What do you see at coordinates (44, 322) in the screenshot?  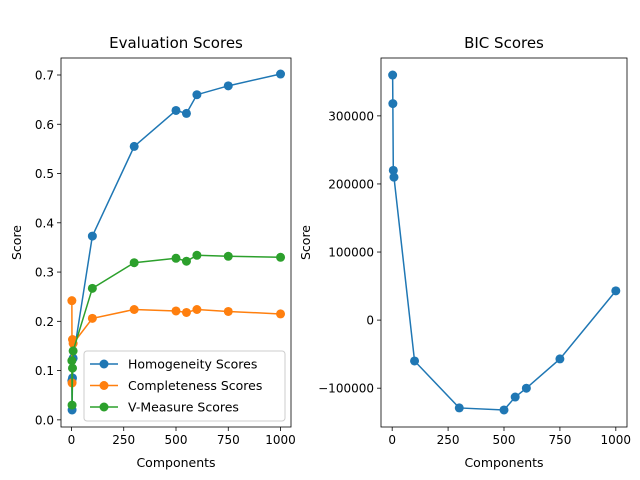 I see `y-tick-label: 0.2` at bounding box center [44, 322].